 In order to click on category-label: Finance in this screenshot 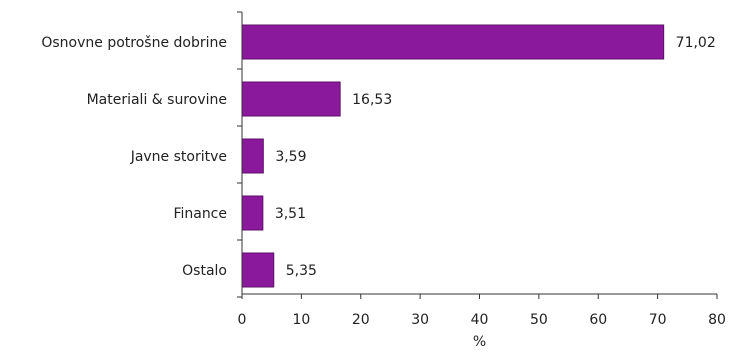, I will do `click(200, 214)`.